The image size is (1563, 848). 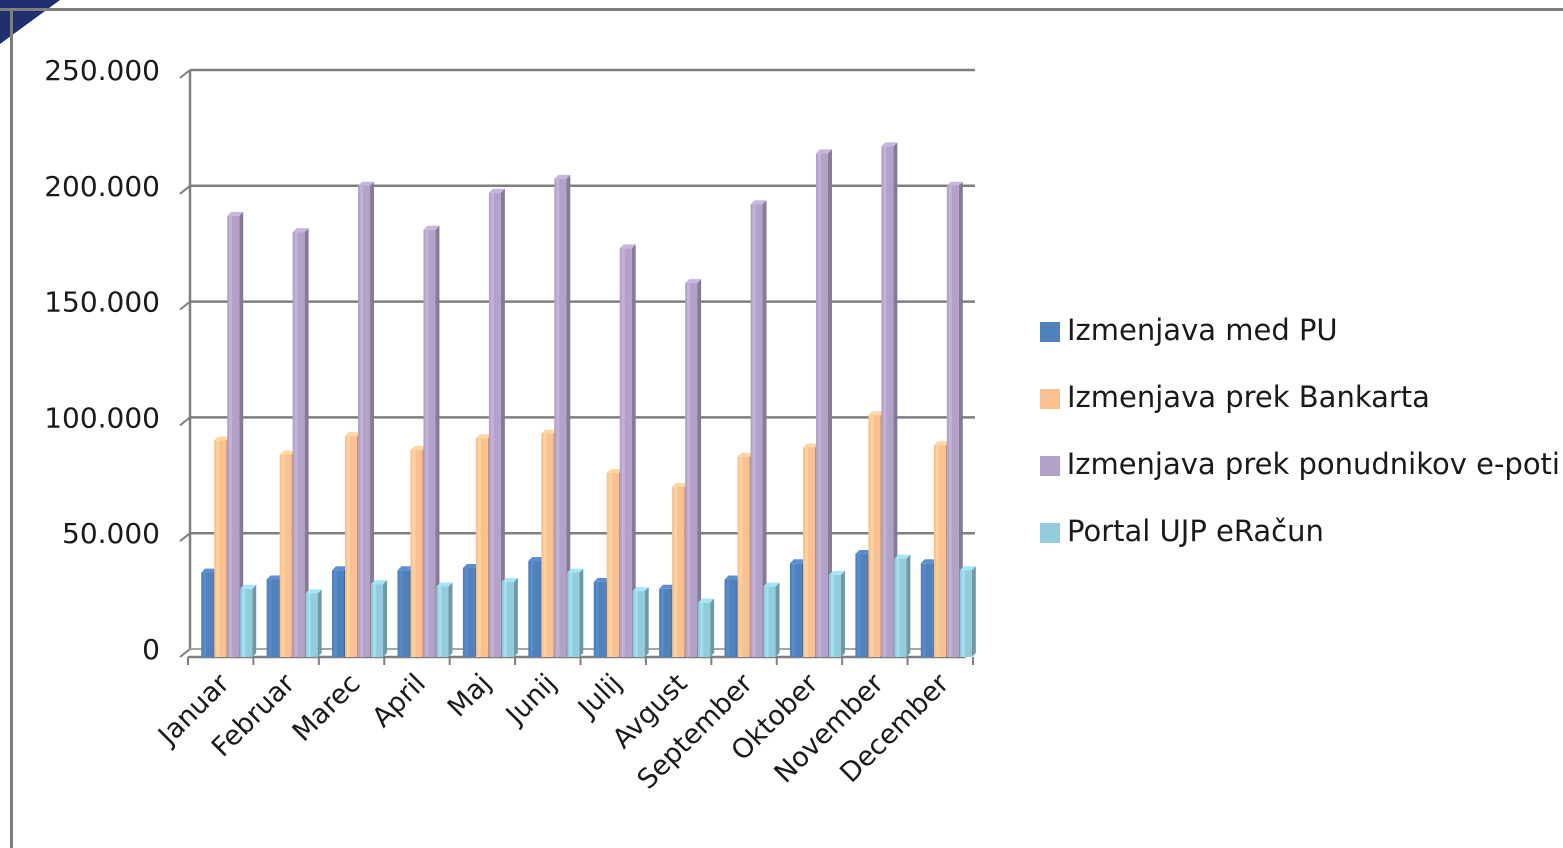 I want to click on y-tick-label: 250.000, so click(x=102, y=70).